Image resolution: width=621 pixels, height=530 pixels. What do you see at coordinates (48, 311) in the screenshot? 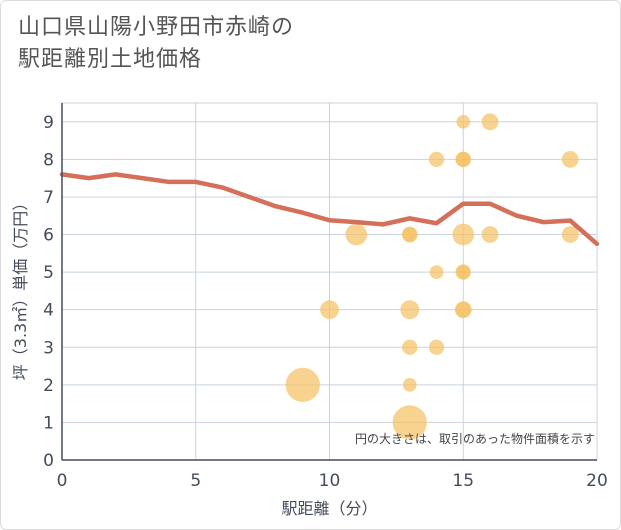
I see `y-tick-label: 4` at bounding box center [48, 311].